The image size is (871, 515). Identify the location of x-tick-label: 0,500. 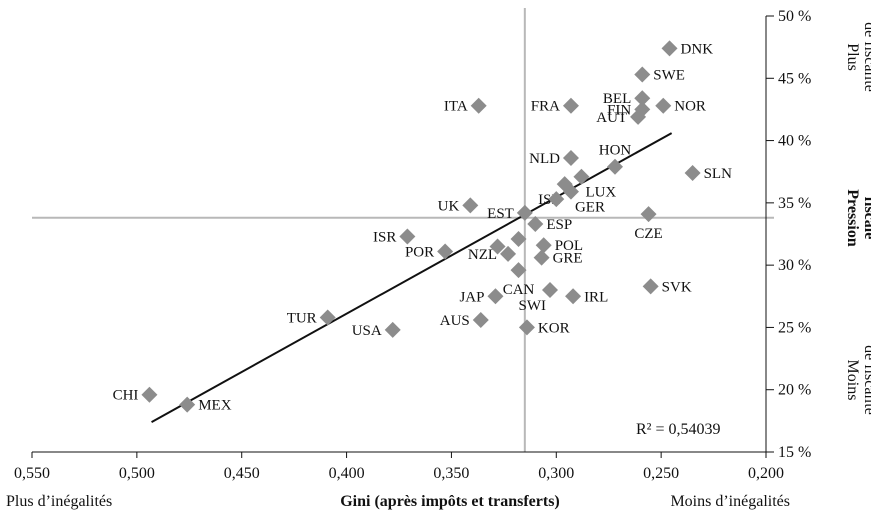
(137, 473).